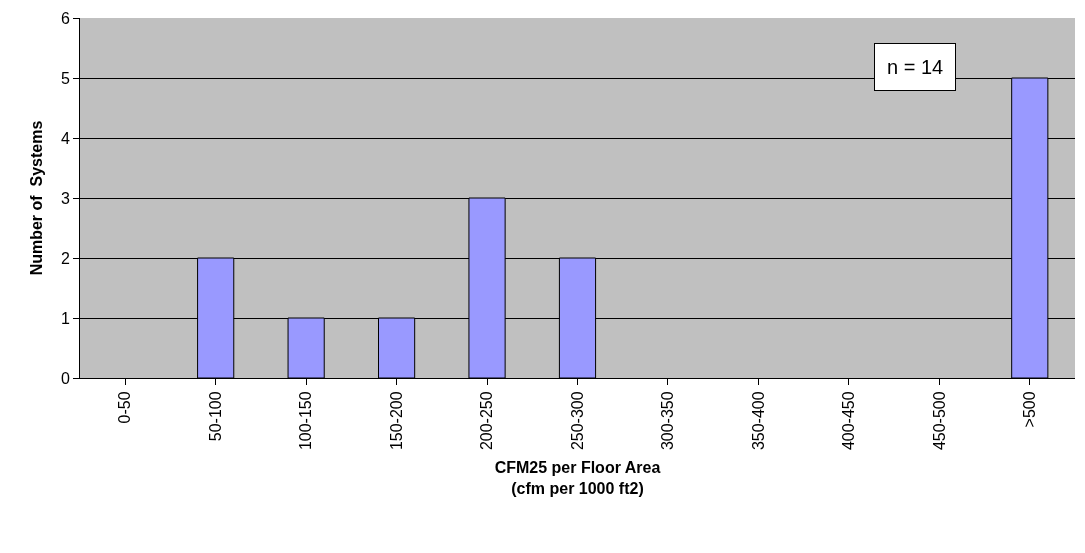 Image resolution: width=1085 pixels, height=553 pixels. I want to click on y-tick-label: 1, so click(65, 318).